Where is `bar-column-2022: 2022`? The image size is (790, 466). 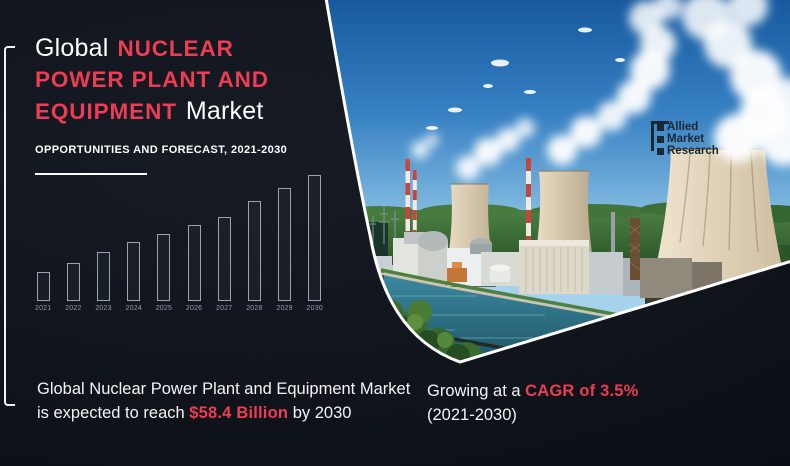 bar-column-2022: 2022 is located at coordinates (73, 287).